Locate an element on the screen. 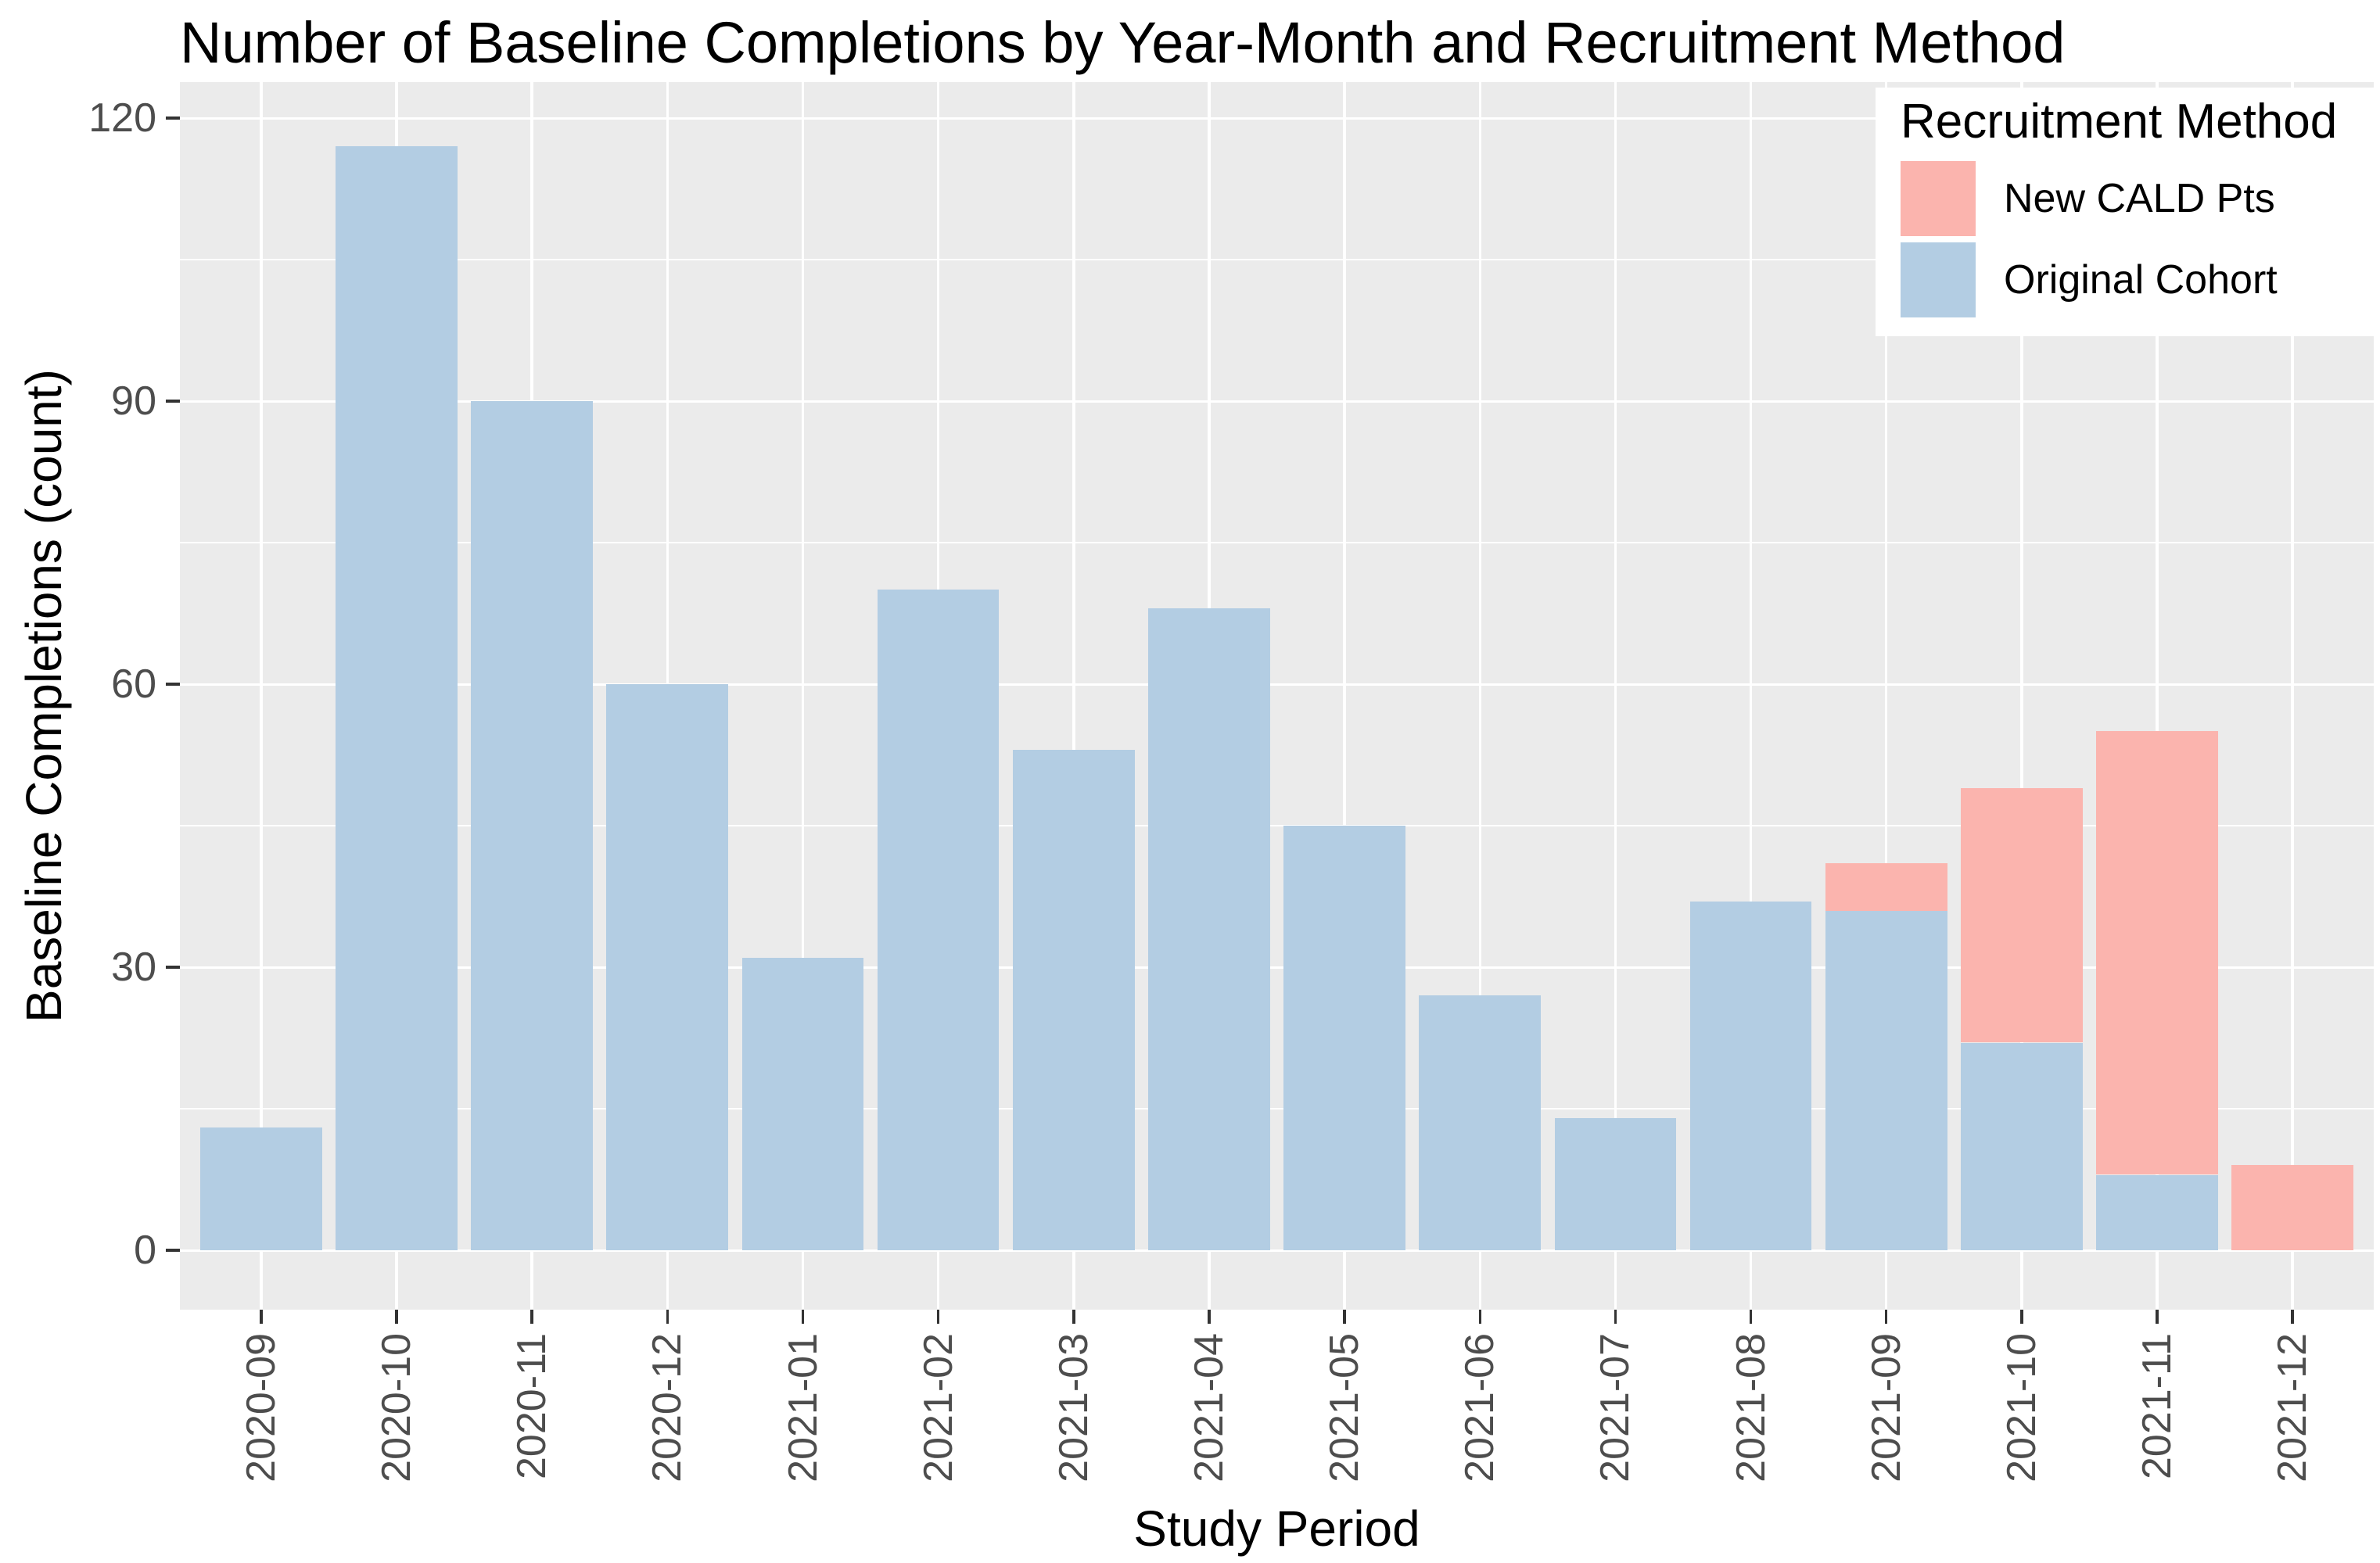 The image size is (2380, 1563). x-tick-label: 2021-04 is located at coordinates (1209, 1407).